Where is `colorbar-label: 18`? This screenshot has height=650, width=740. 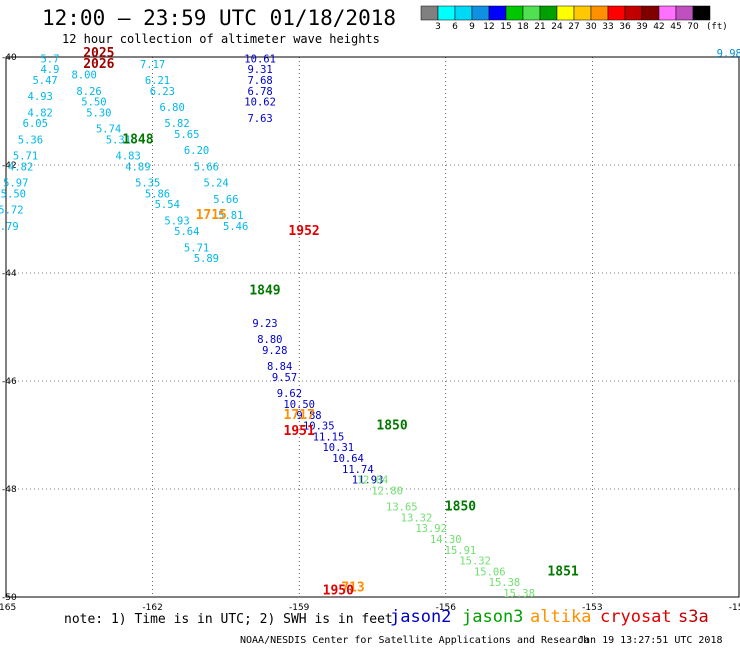
colorbar-label: 18 is located at coordinates (523, 27).